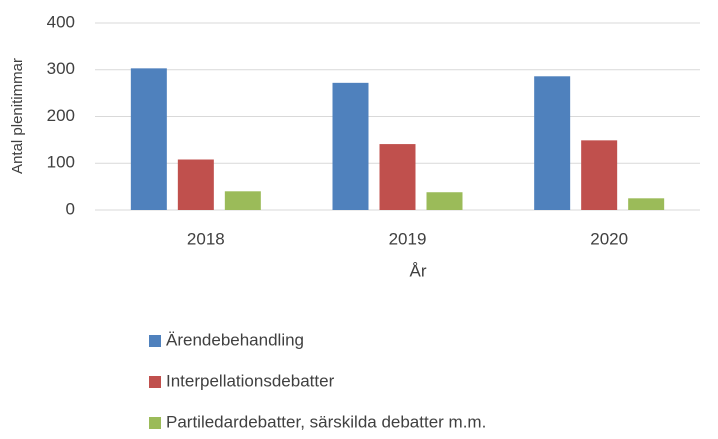 This screenshot has width=718, height=439. Describe the element at coordinates (17, 116) in the screenshot. I see `y-axis-label: Antal plenitimmar` at that location.